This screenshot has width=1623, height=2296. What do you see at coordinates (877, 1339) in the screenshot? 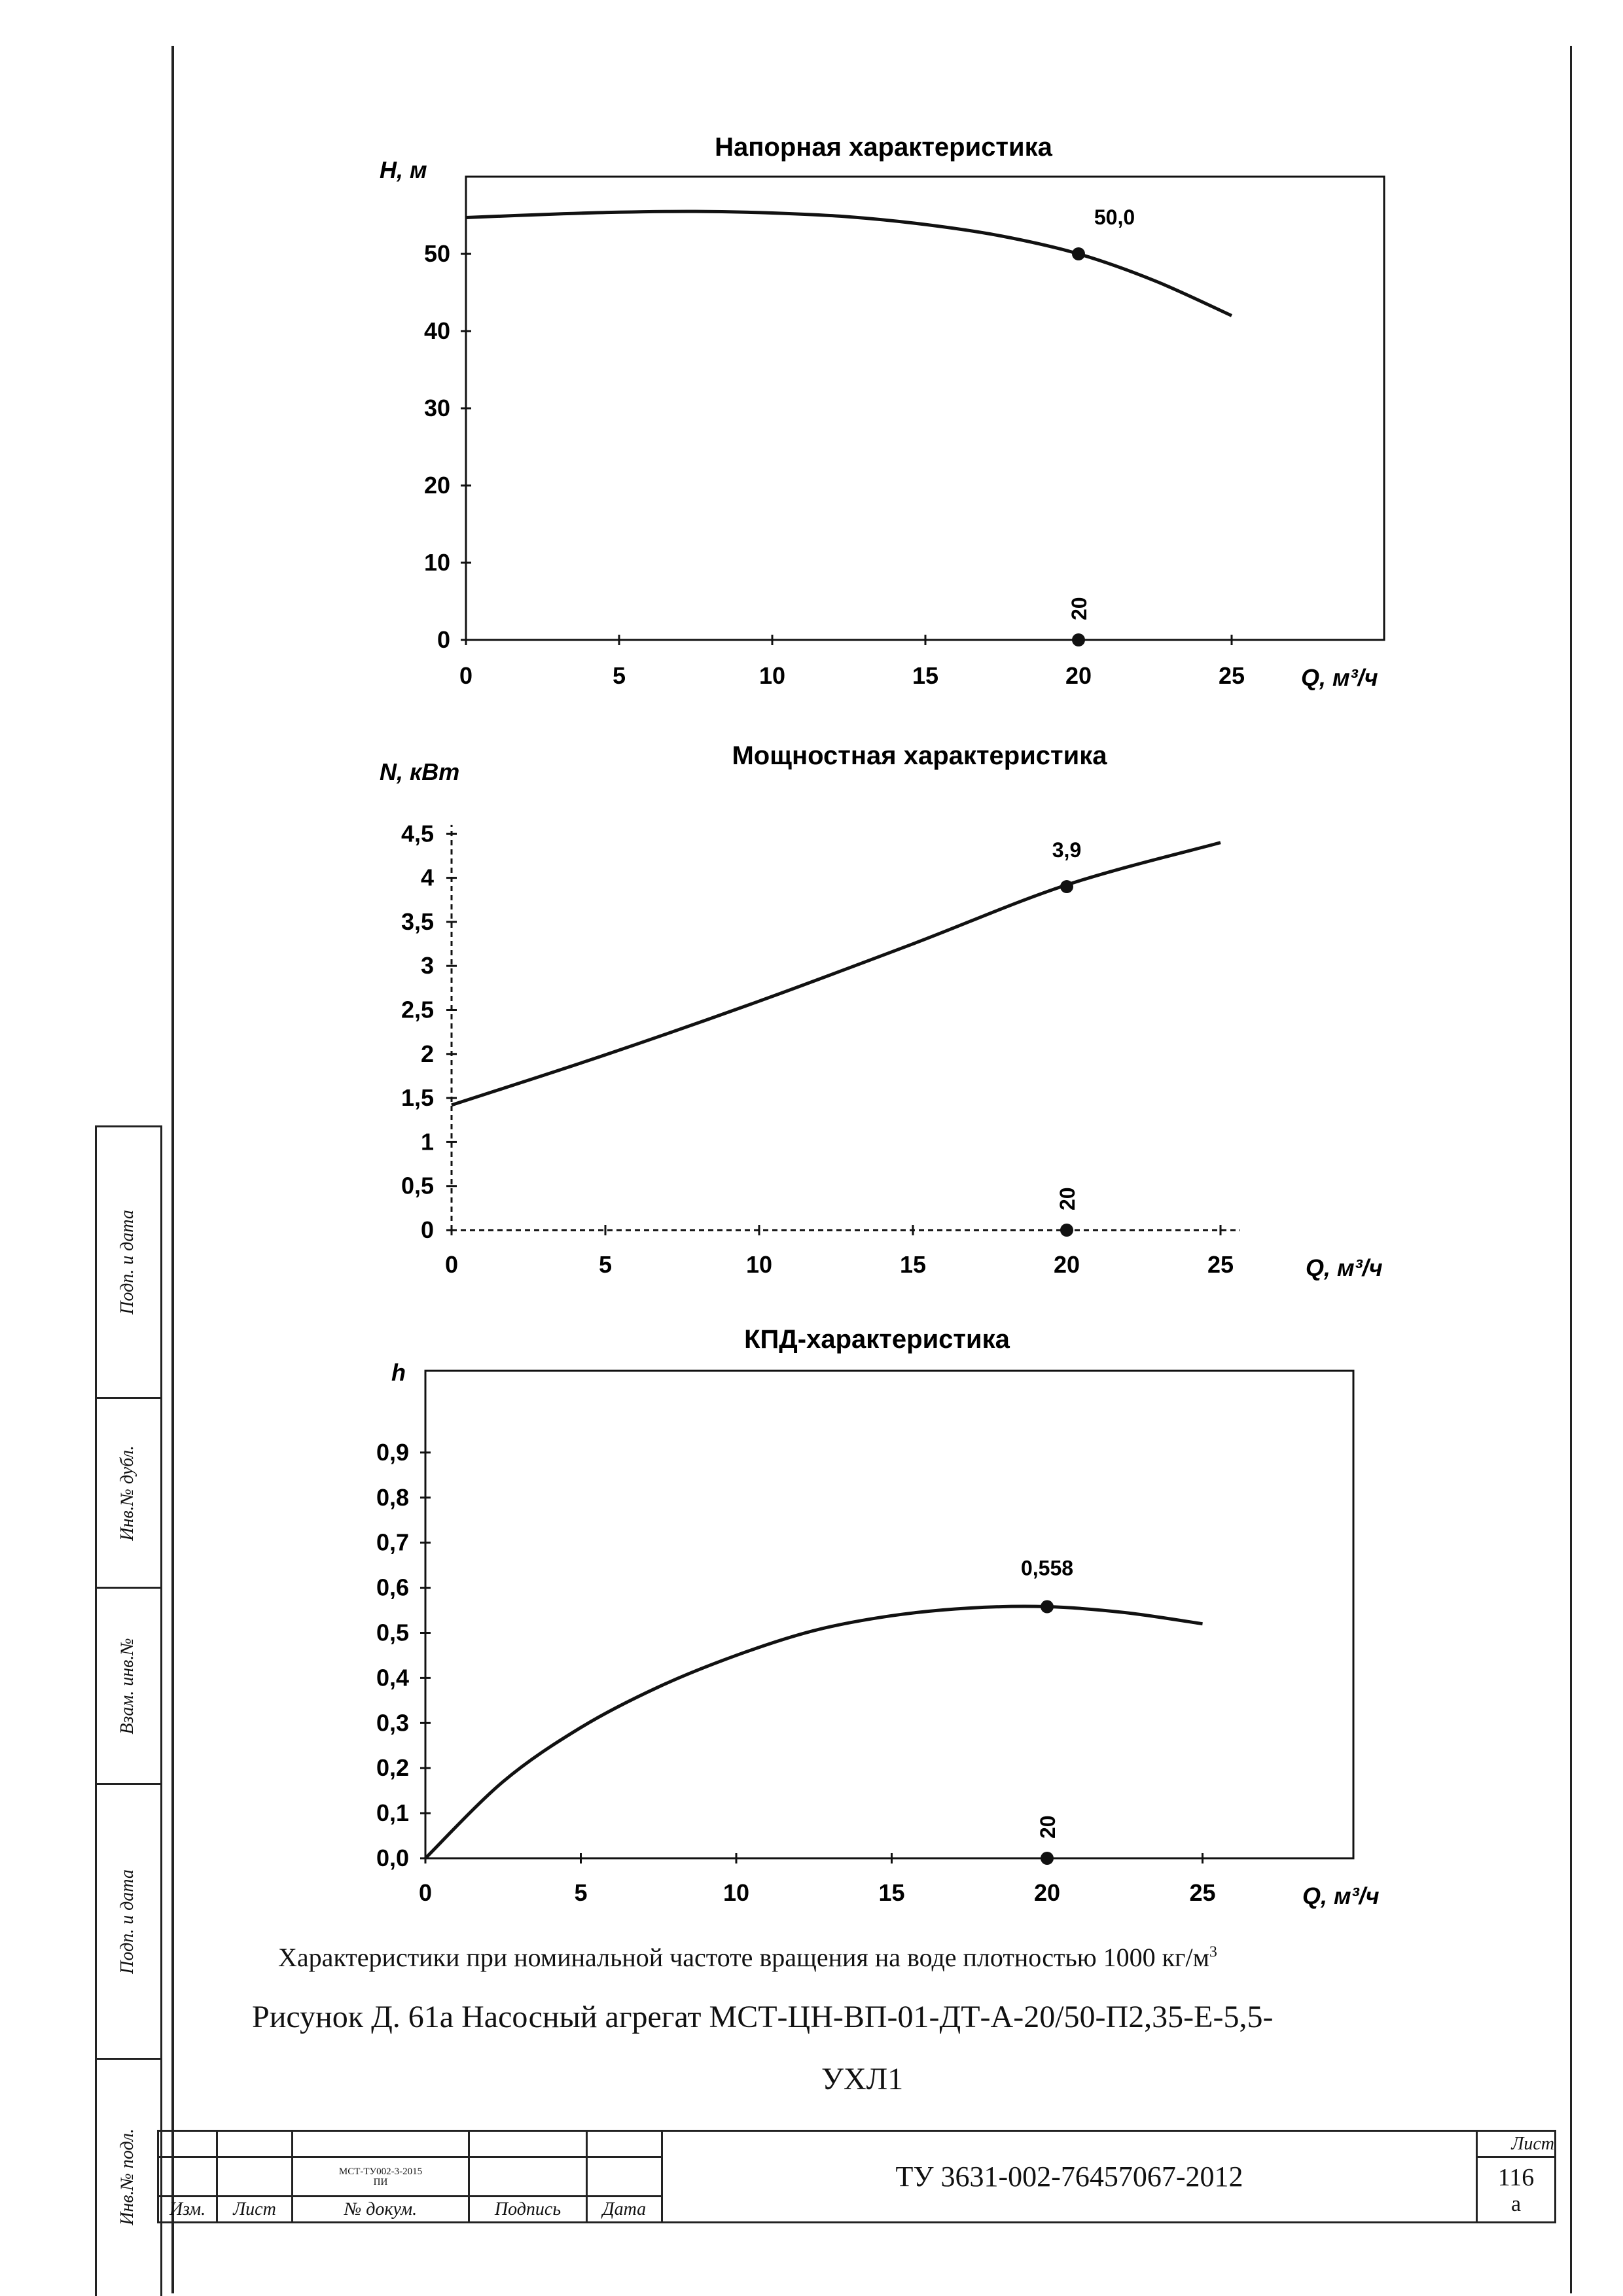
I see `chart-title: КПД-характеристика` at bounding box center [877, 1339].